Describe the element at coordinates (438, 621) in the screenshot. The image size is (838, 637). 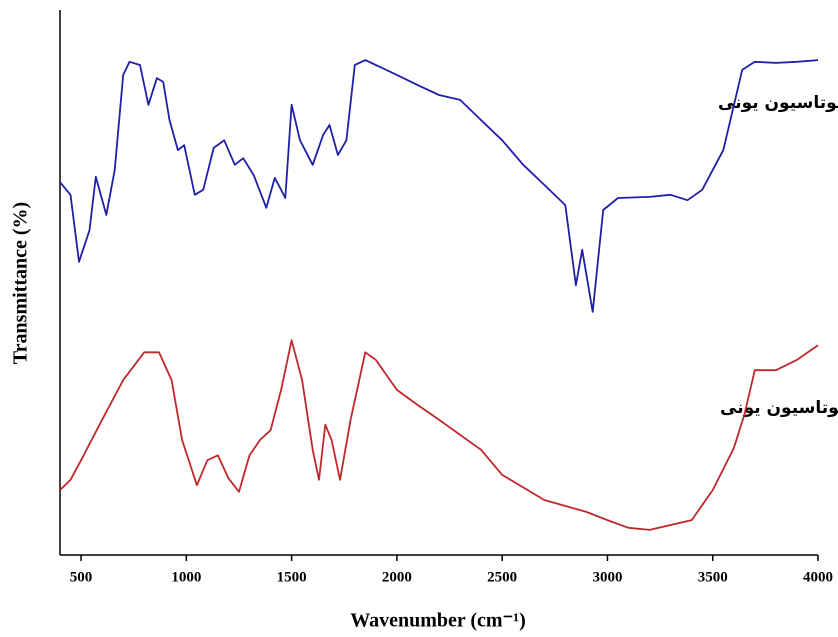
I see `x-axis-label: Wavenumber (cm⁻¹)` at that location.